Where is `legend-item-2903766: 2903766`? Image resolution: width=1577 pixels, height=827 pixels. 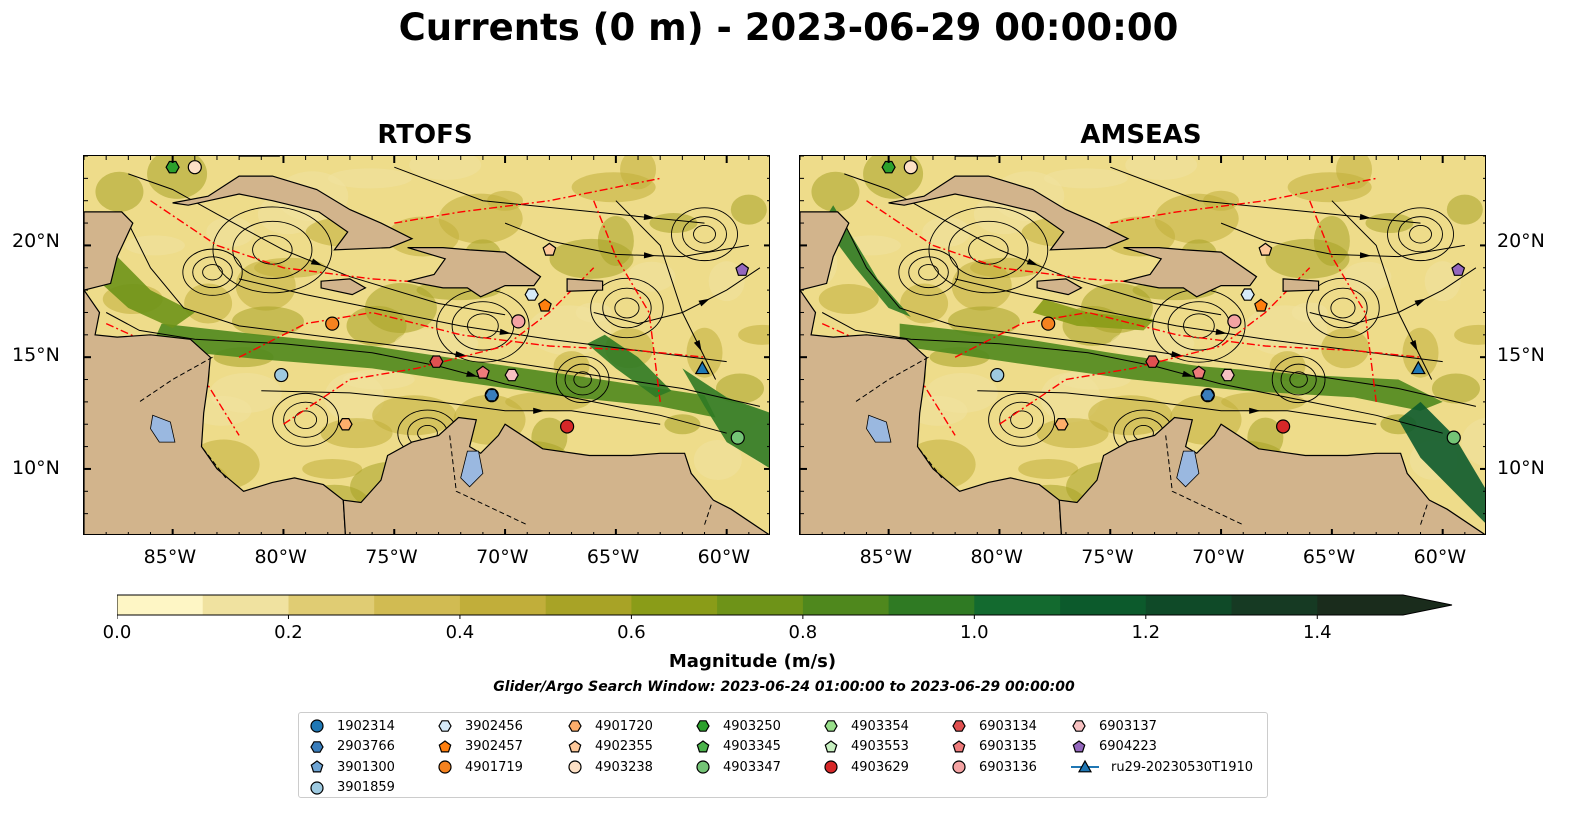 legend-item-2903766: 2903766 is located at coordinates (352, 747).